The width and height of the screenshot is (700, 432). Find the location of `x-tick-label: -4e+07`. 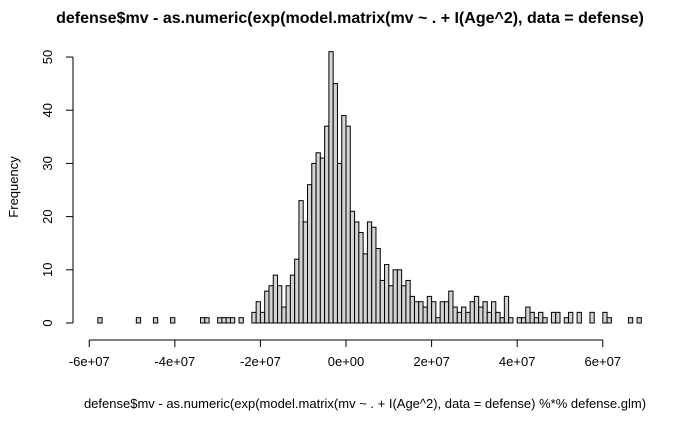

x-tick-label: -4e+07 is located at coordinates (174, 361).